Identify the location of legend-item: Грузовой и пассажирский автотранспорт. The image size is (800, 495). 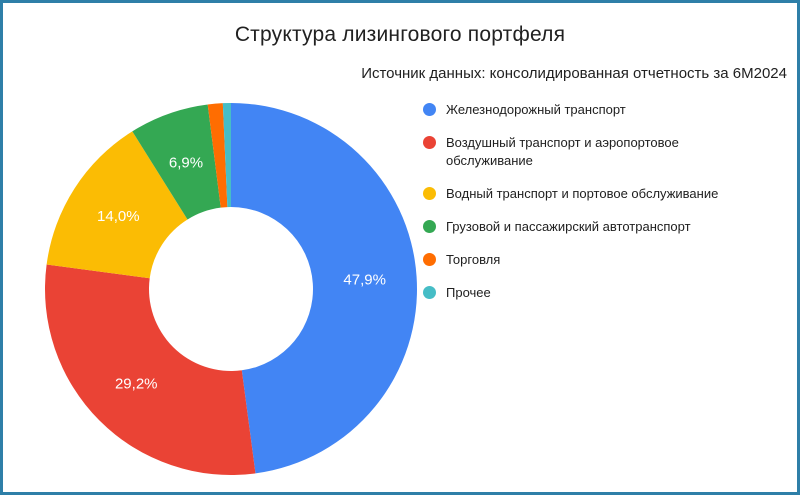
(583, 227).